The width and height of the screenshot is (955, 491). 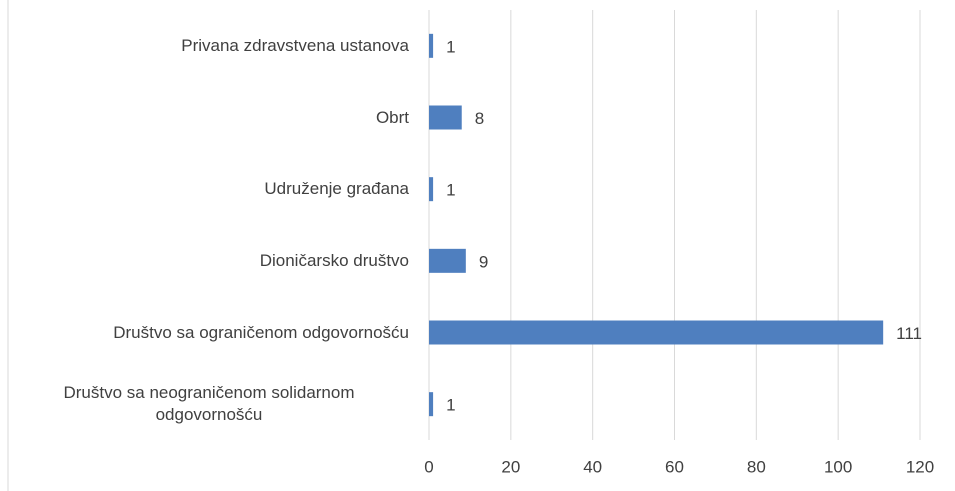 I want to click on y-tick-label: Društvo sa ograničenom odgovornošću, so click(x=261, y=332).